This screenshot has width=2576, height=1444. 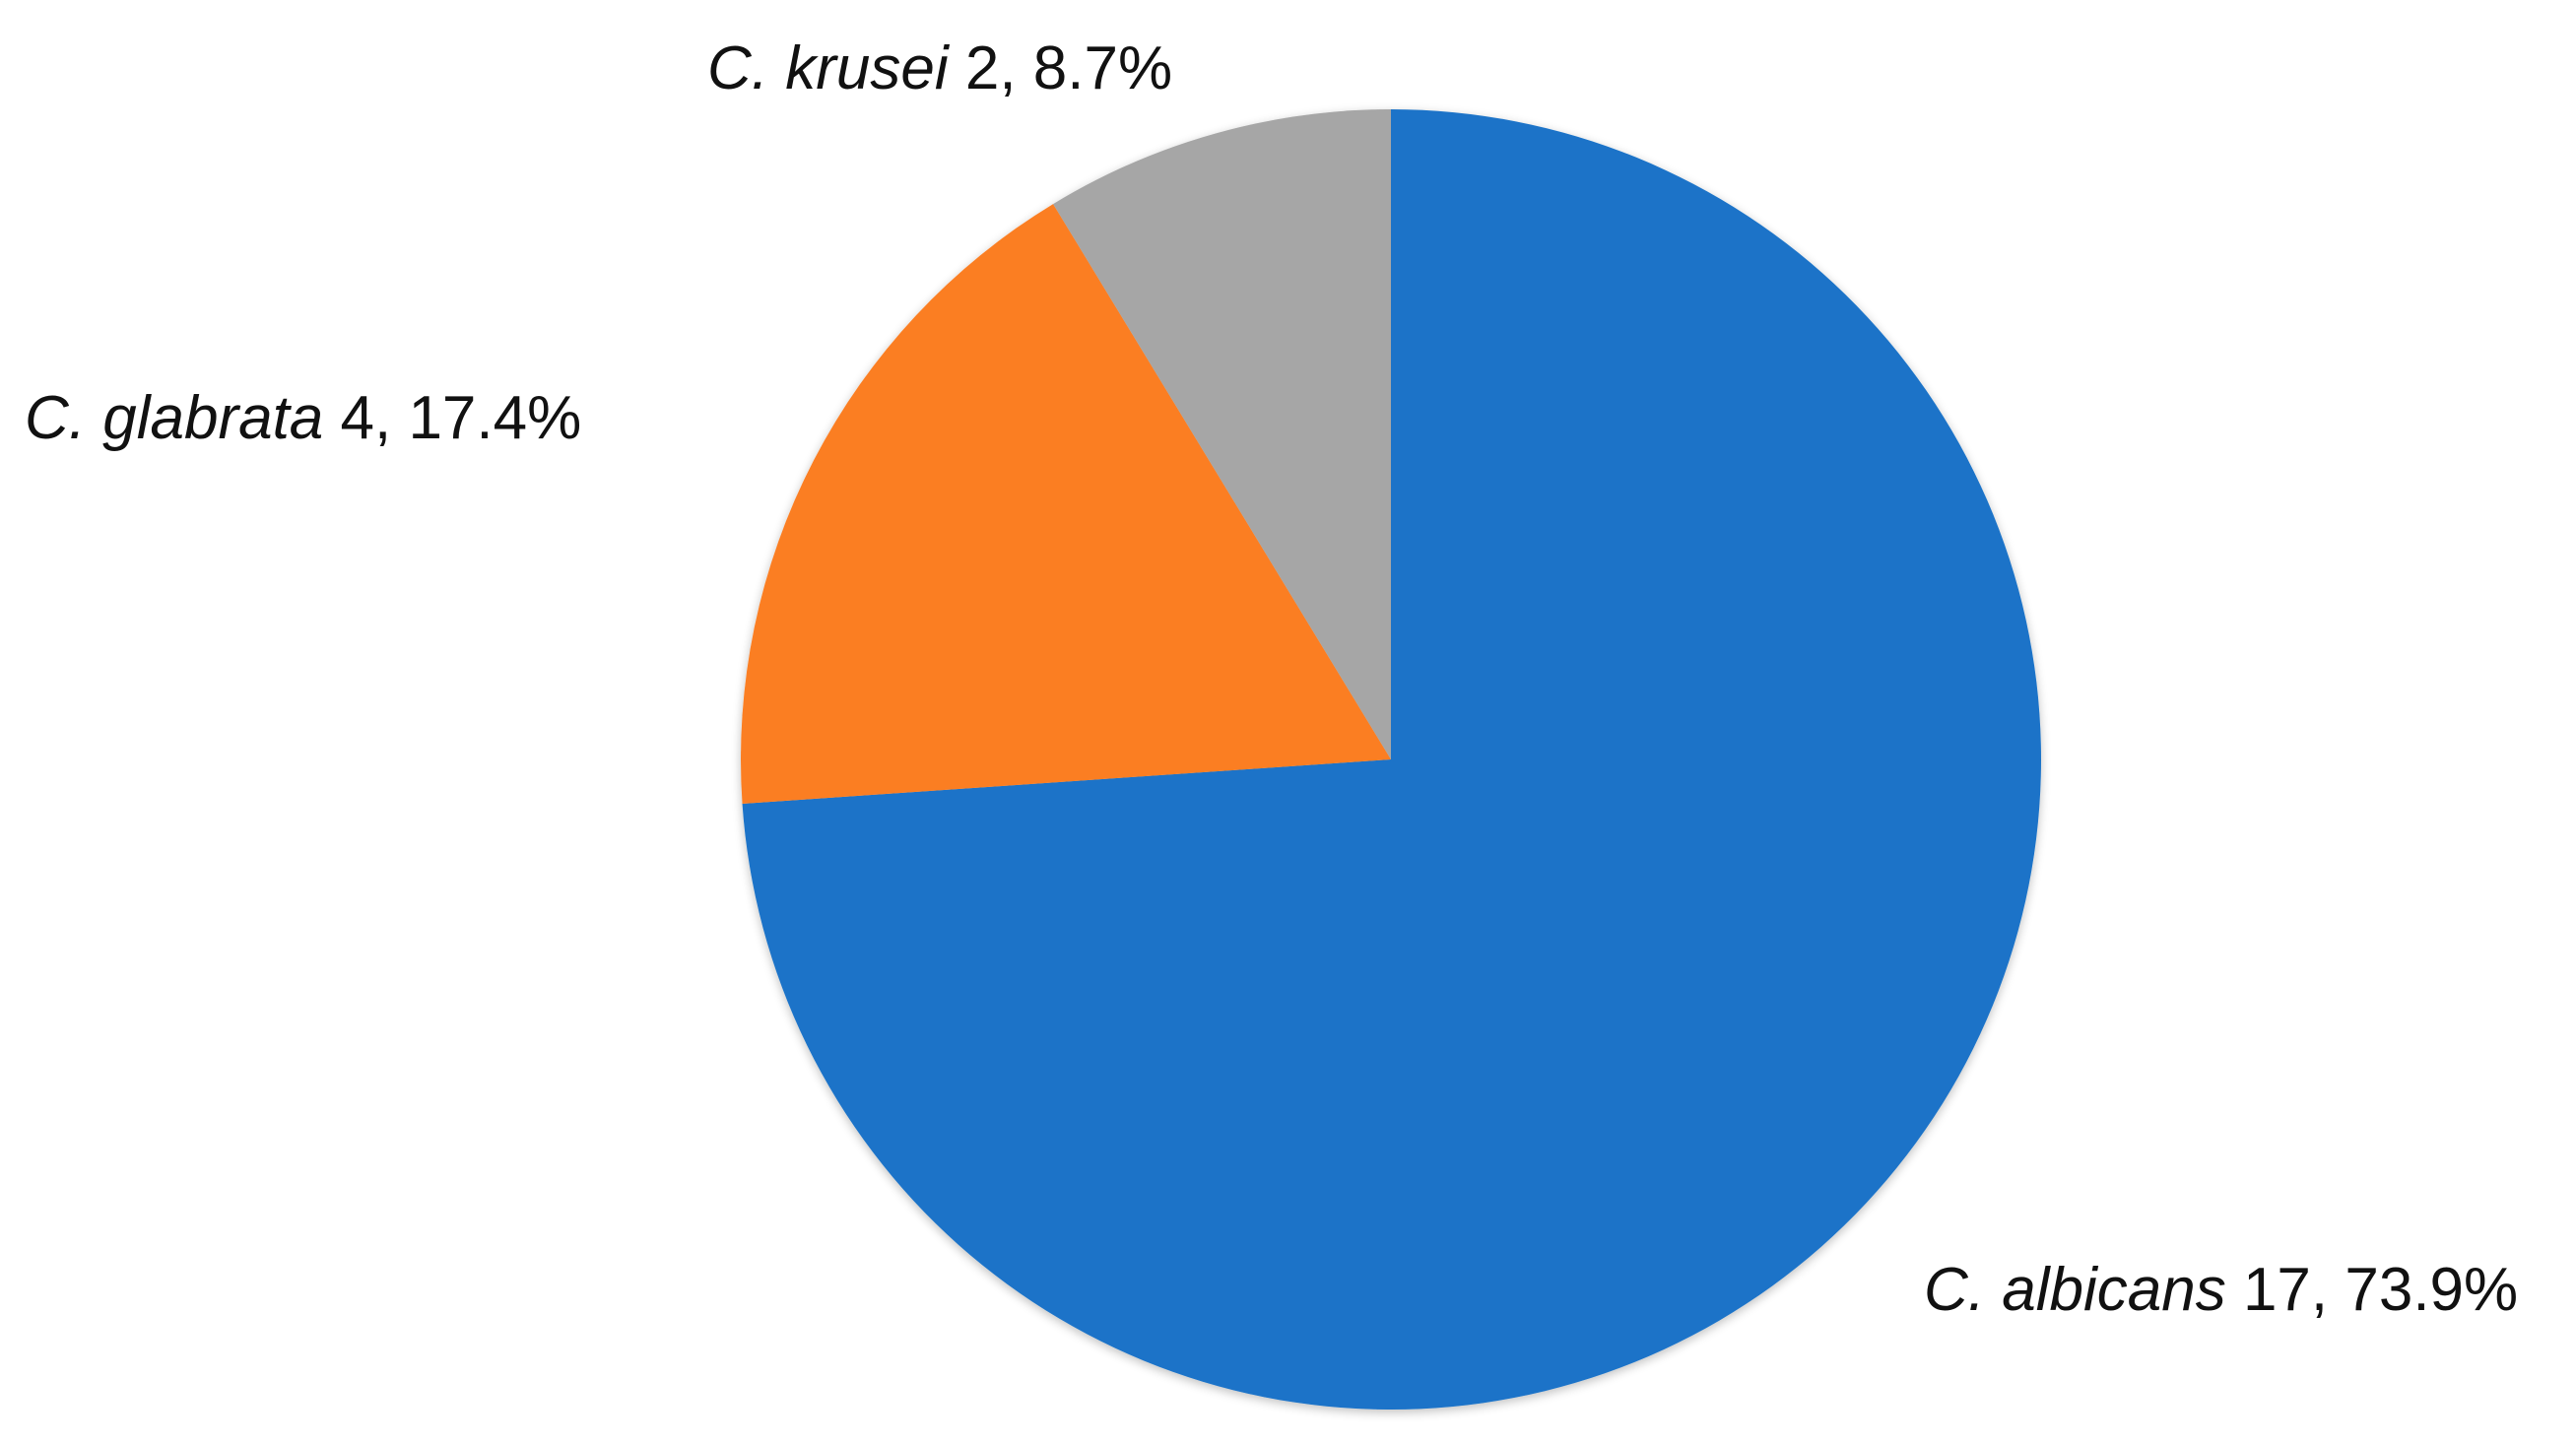 What do you see at coordinates (1222, 434) in the screenshot?
I see `pie-slice-c-krusei` at bounding box center [1222, 434].